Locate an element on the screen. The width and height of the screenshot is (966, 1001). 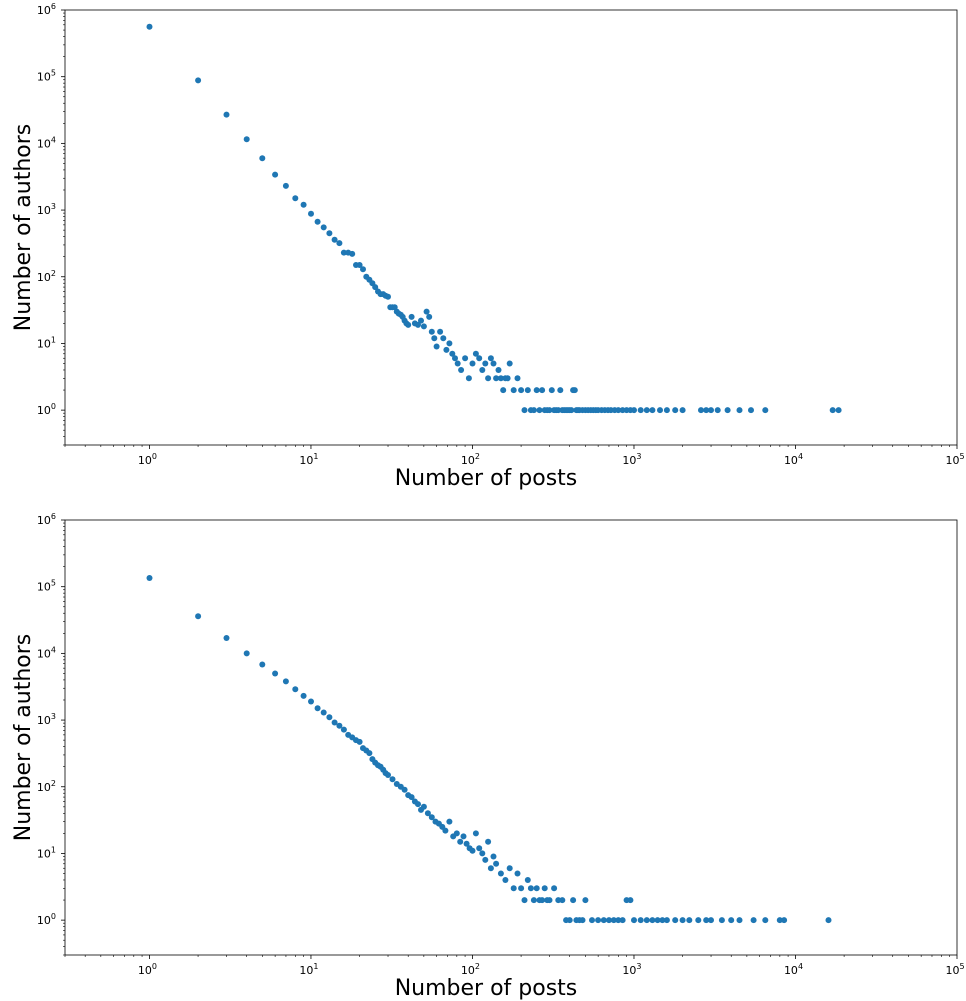
top-x-tick-label: 10³ is located at coordinates (631, 459).